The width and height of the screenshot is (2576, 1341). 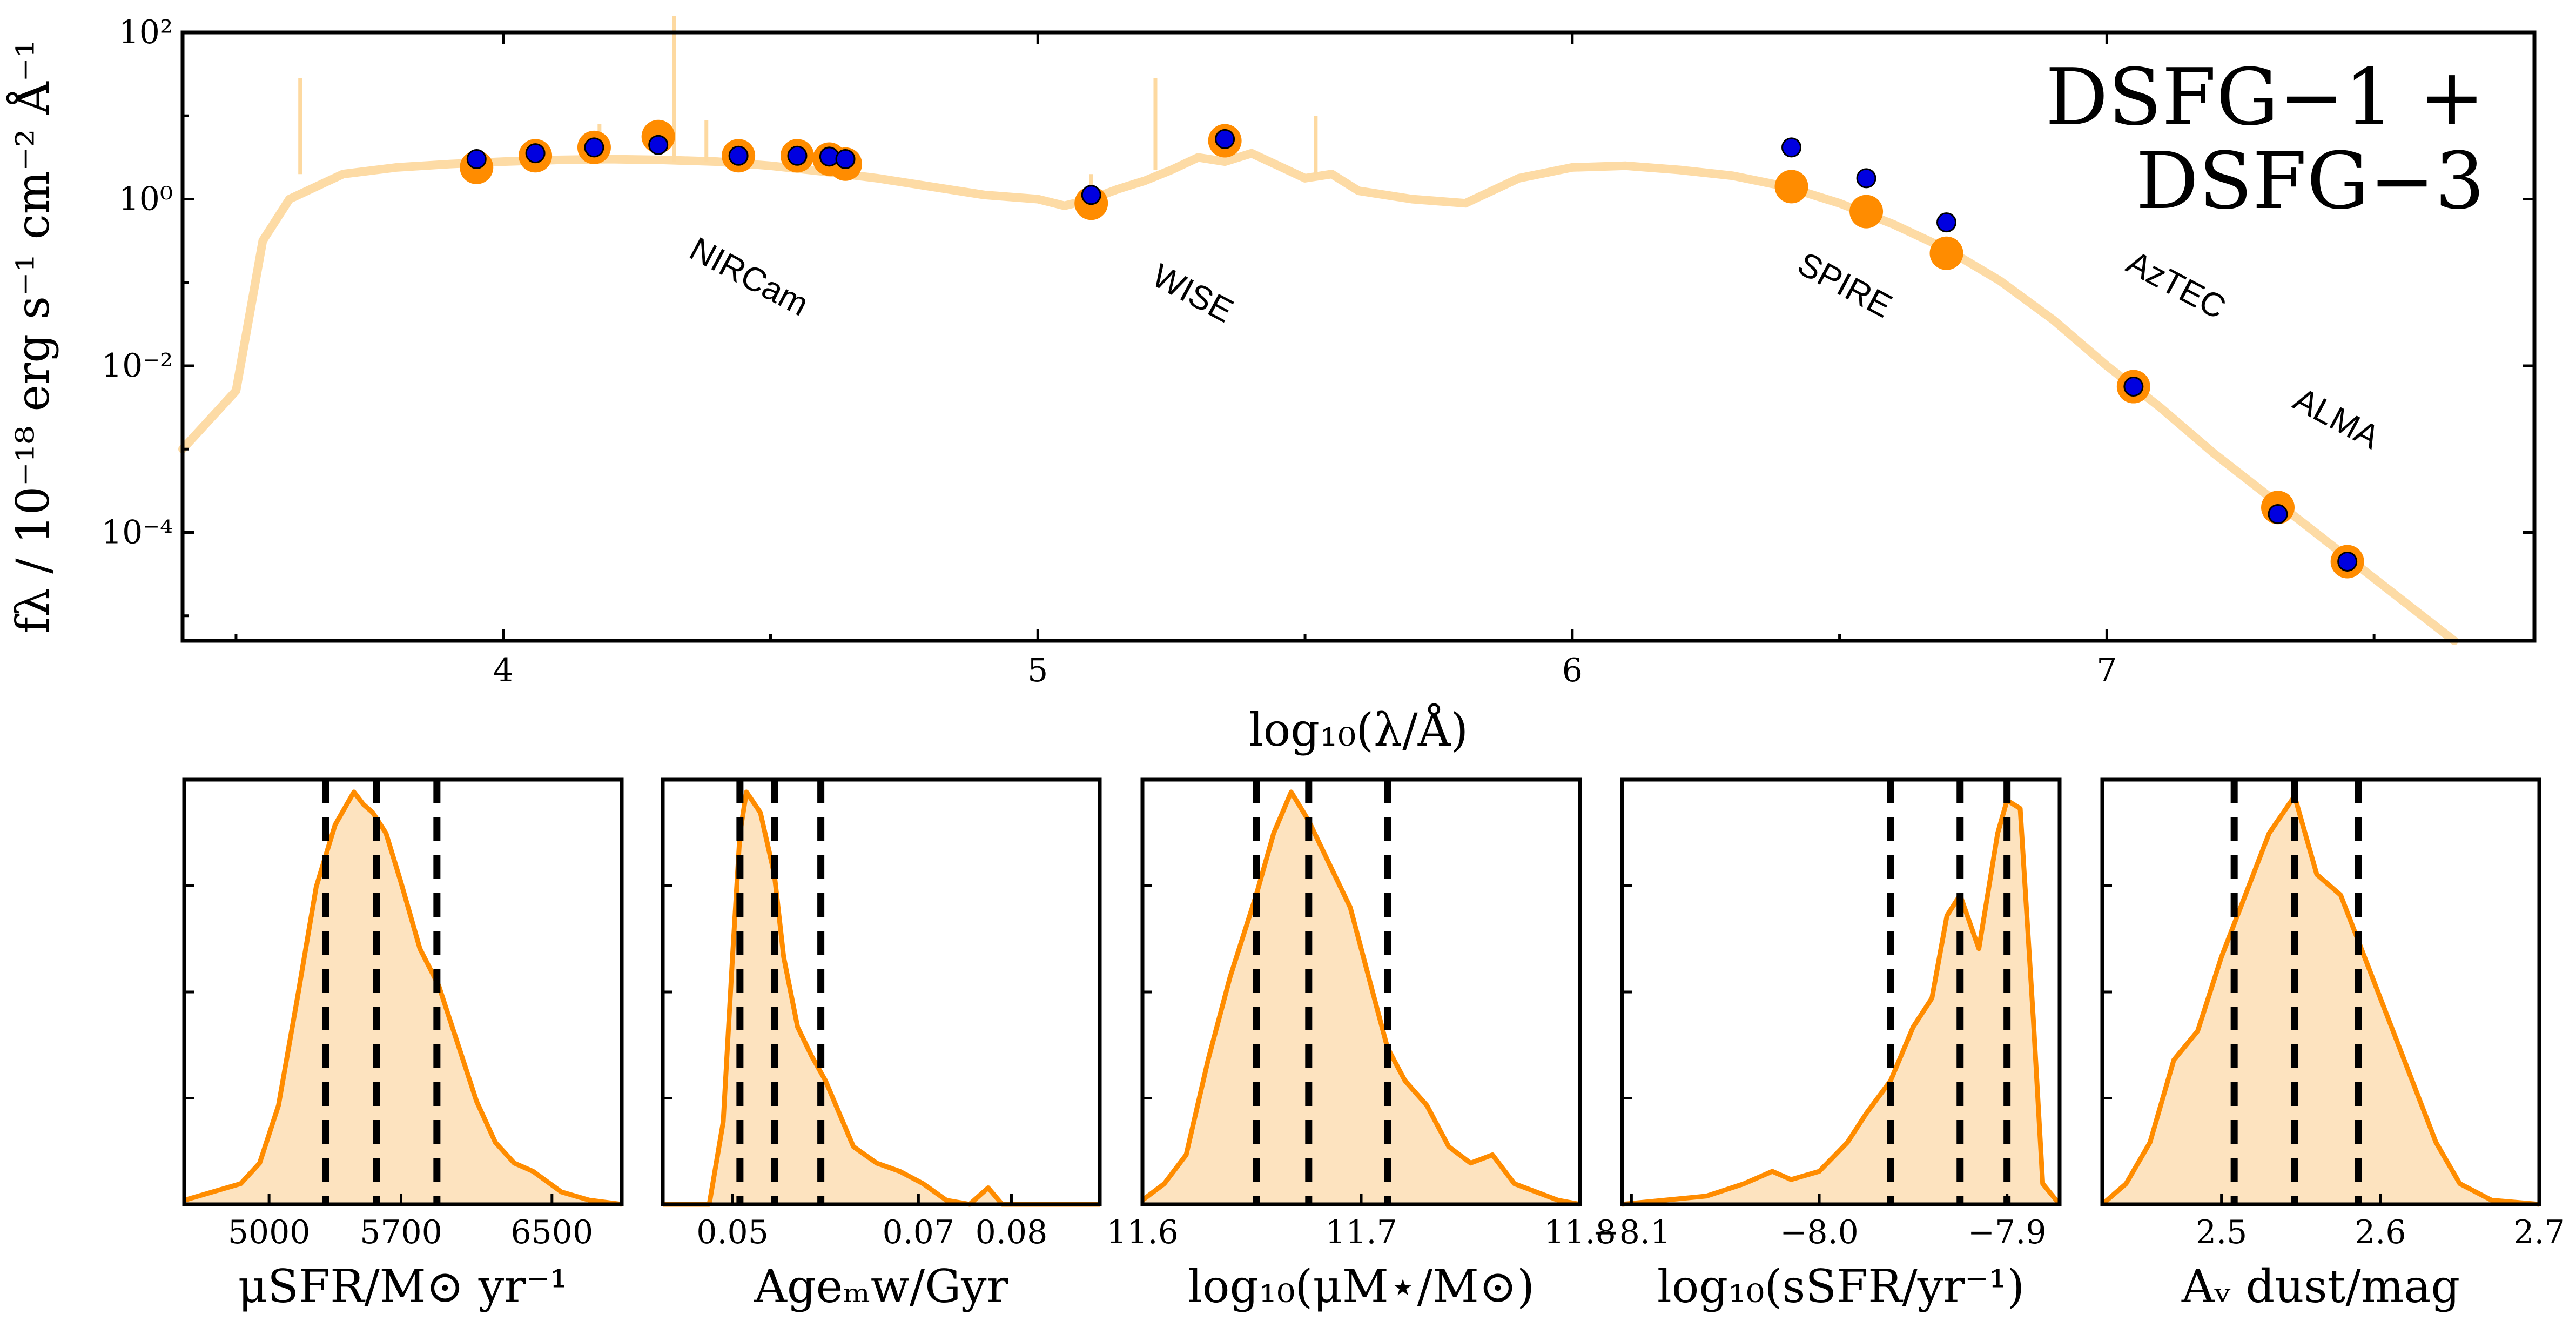 What do you see at coordinates (1631, 1232) in the screenshot?
I see `posterior-x-tick-label: −8.1` at bounding box center [1631, 1232].